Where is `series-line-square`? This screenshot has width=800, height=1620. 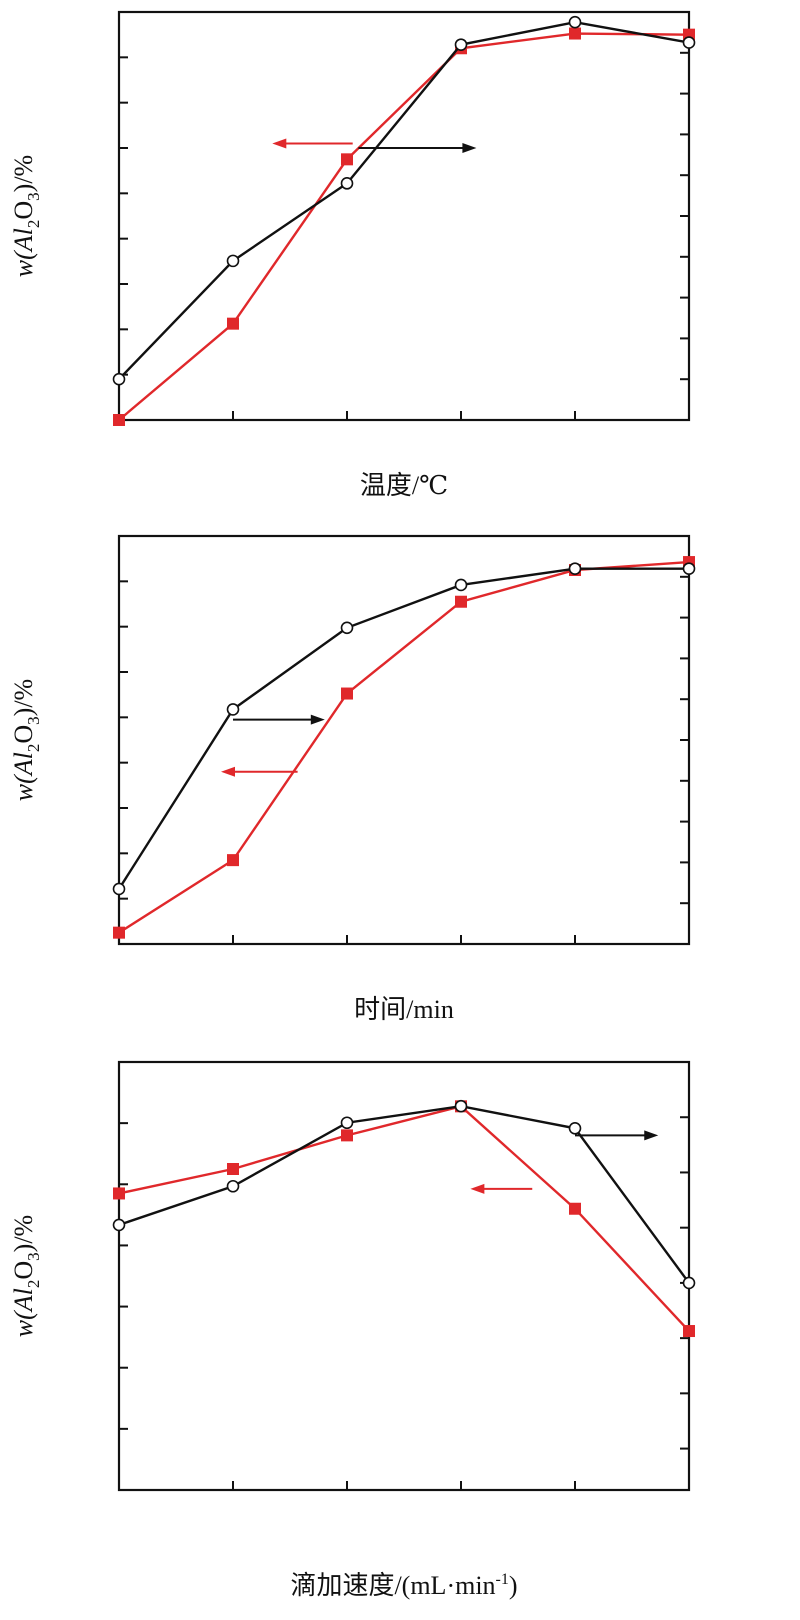 series-line-square is located at coordinates (404, 1218).